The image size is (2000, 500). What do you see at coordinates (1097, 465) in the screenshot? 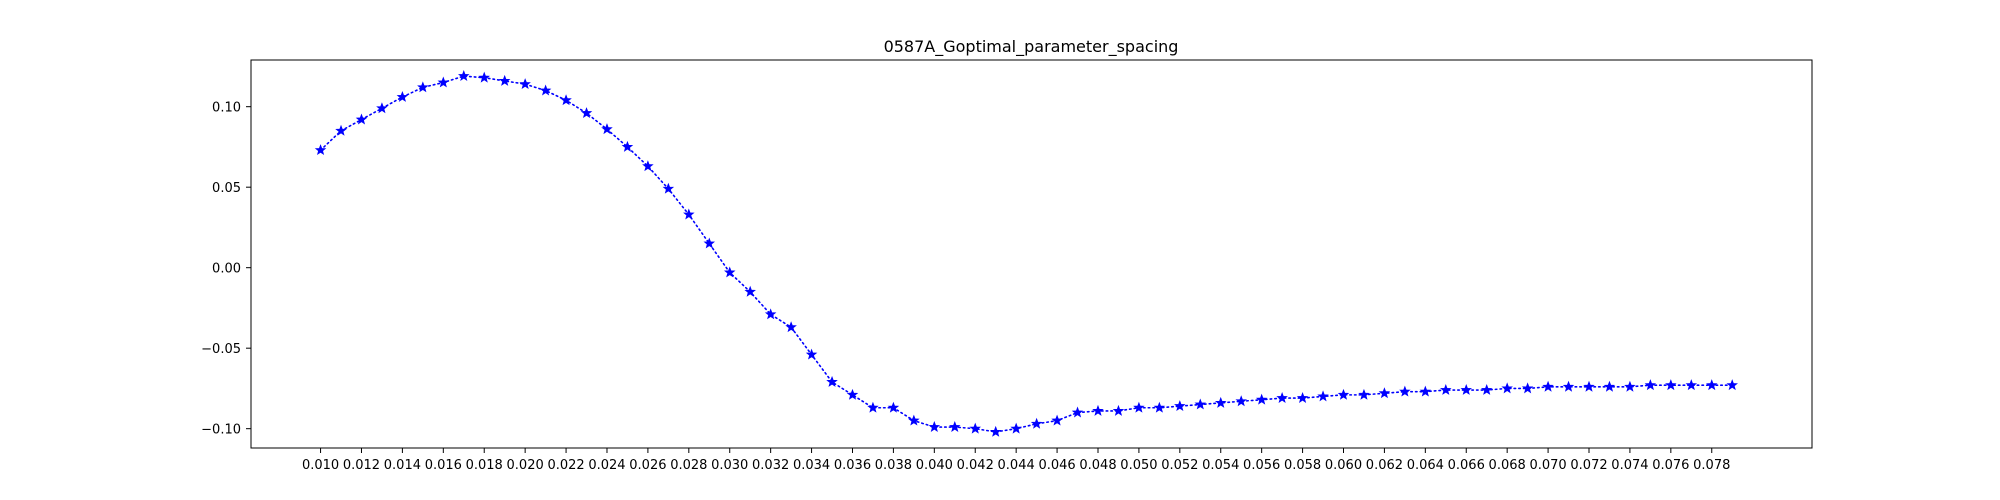
I see `x-tick-label: 0.048` at bounding box center [1097, 465].